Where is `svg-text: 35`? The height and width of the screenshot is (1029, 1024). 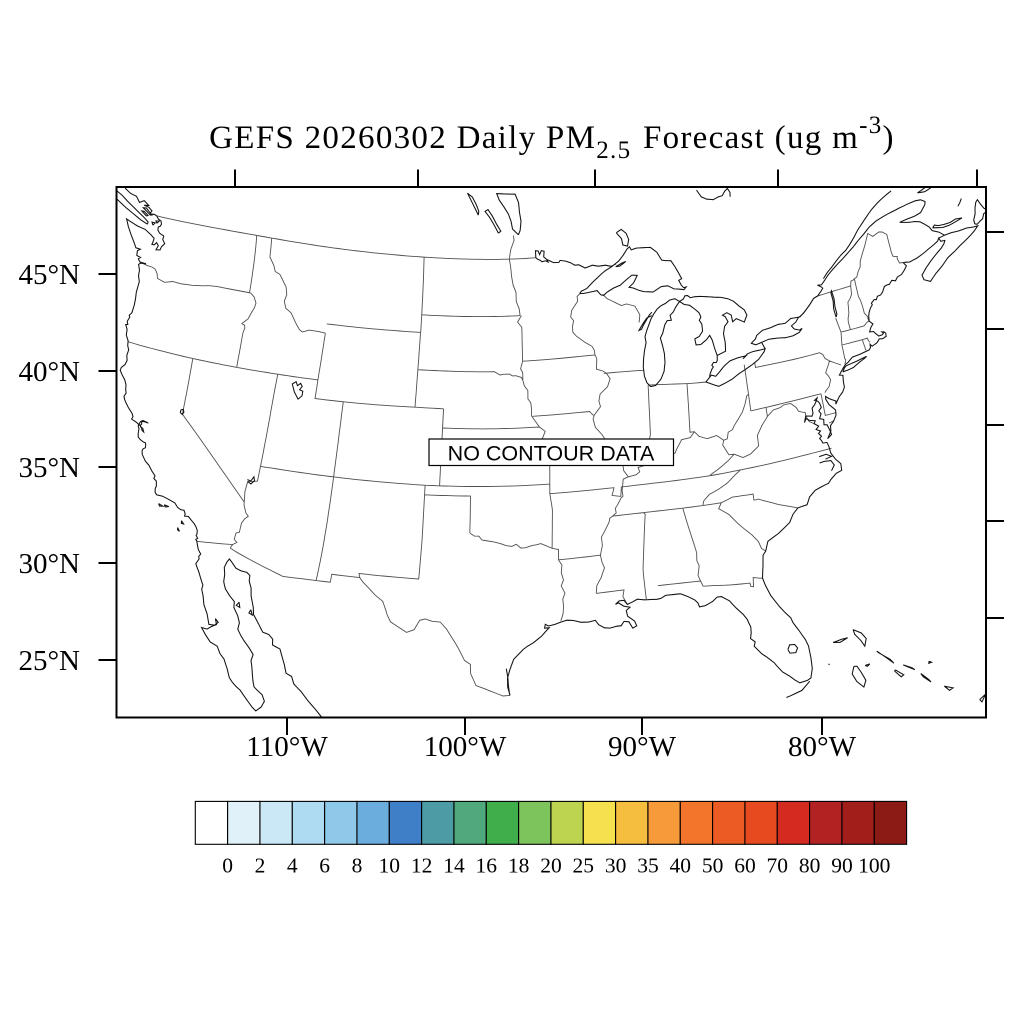 svg-text: 35 is located at coordinates (648, 866).